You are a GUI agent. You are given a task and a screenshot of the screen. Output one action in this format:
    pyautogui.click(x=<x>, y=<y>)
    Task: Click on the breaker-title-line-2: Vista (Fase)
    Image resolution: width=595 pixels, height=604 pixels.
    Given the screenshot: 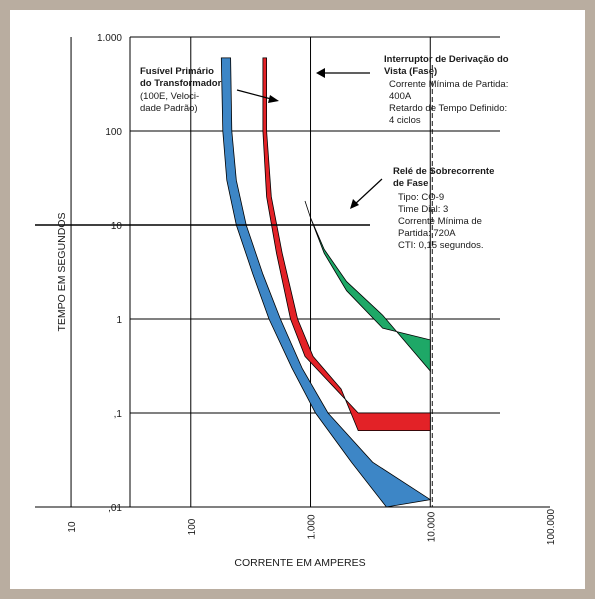 What is the action you would take?
    pyautogui.click(x=410, y=71)
    